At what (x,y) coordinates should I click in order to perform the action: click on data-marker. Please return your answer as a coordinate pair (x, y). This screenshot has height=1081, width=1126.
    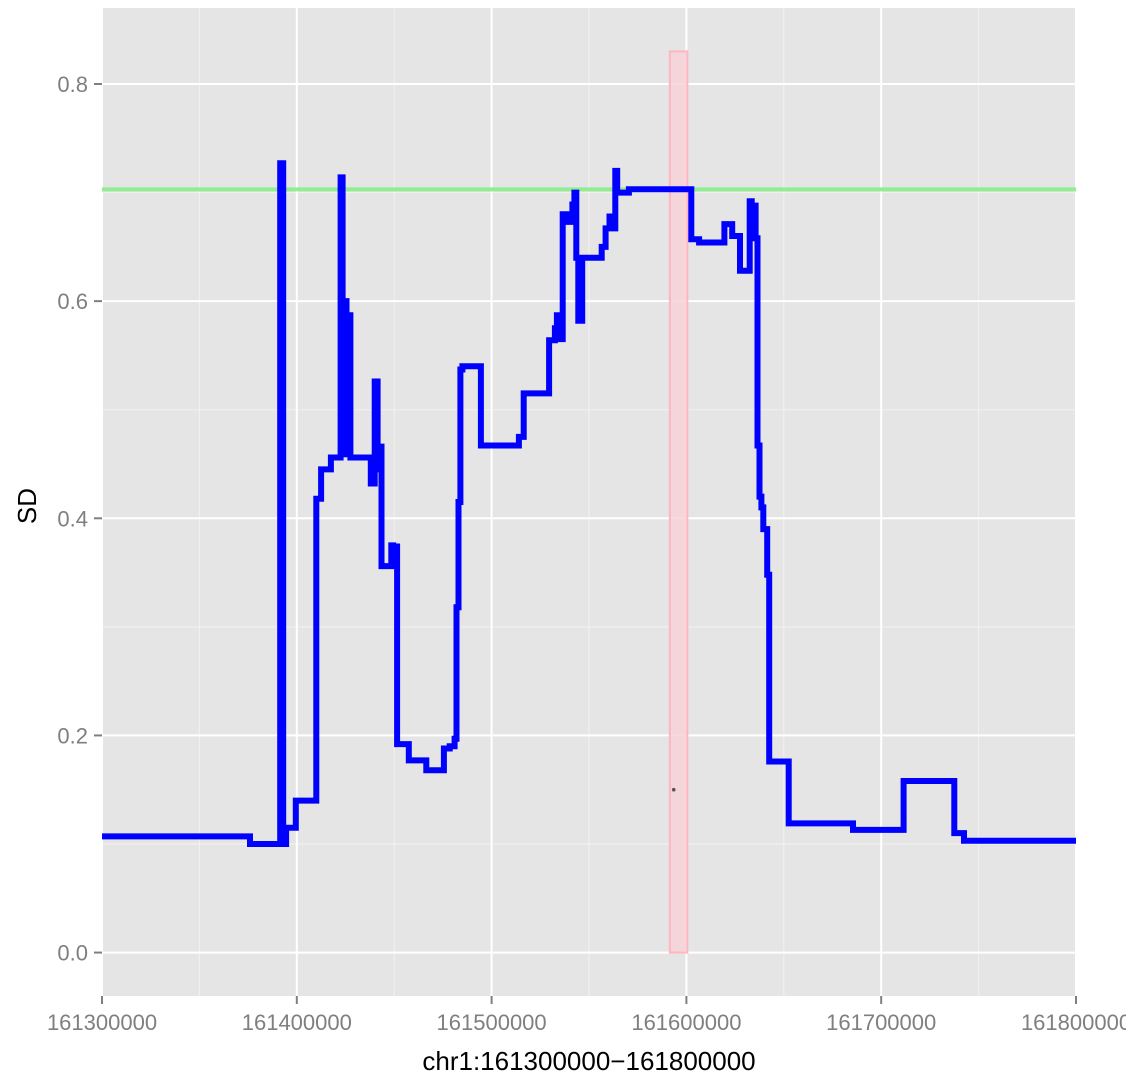
    Looking at the image, I should click on (673, 789).